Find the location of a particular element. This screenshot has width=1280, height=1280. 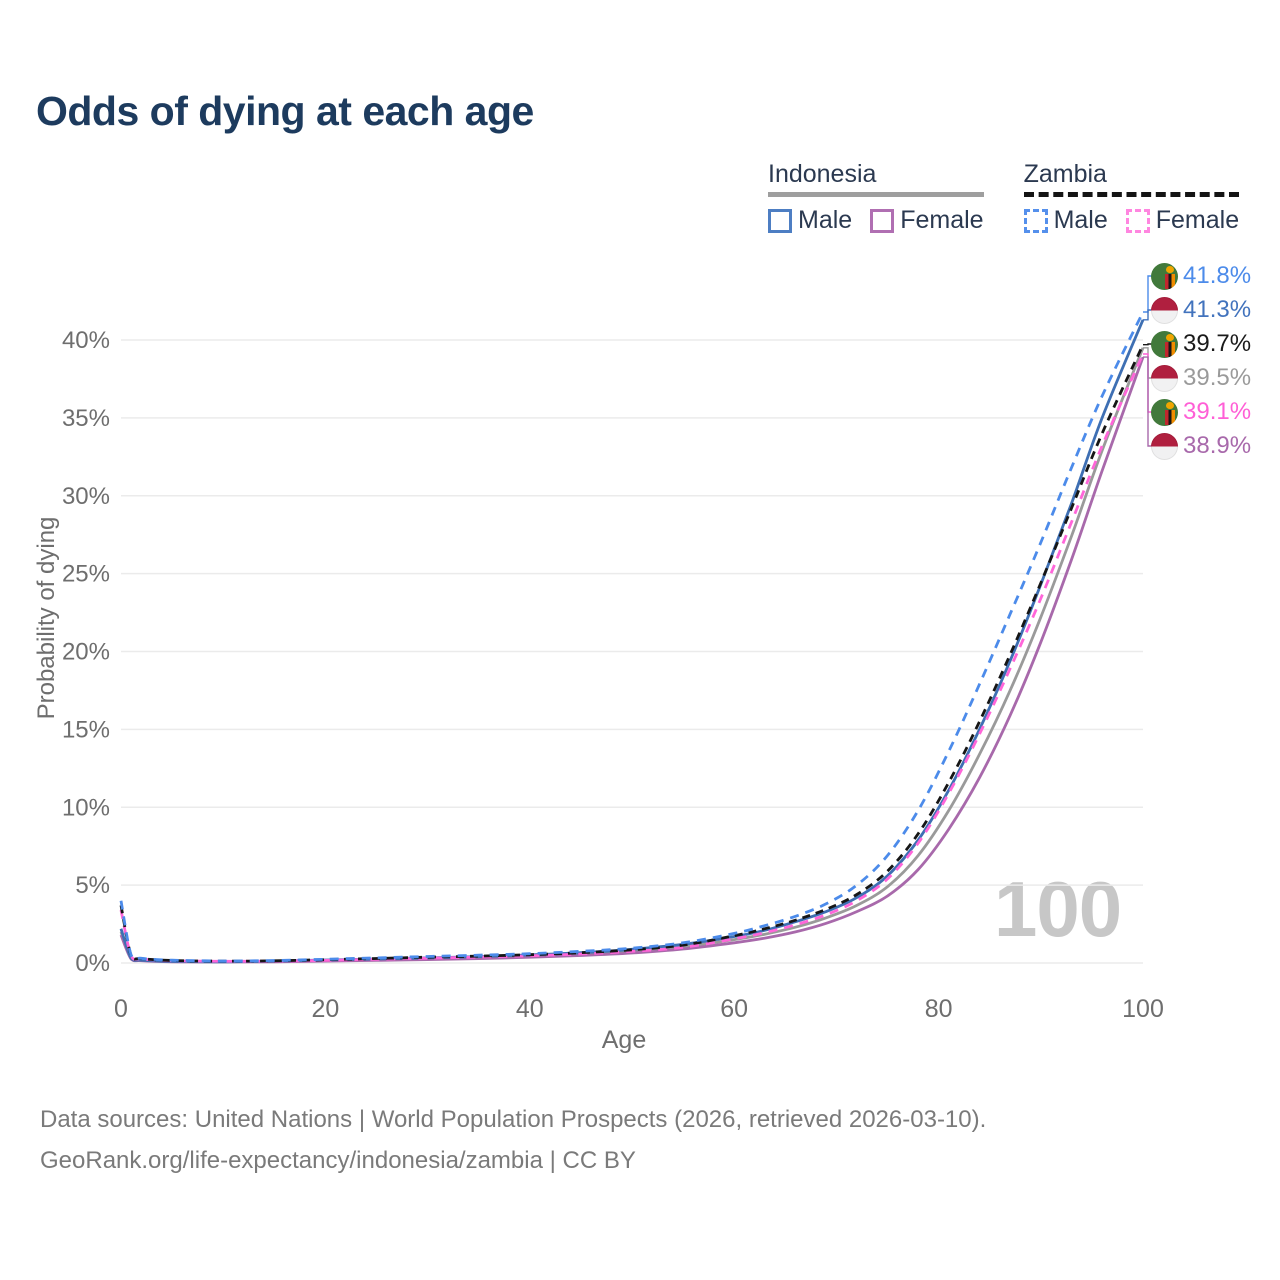

legend-items-zambia: Male Female is located at coordinates (1131, 220).